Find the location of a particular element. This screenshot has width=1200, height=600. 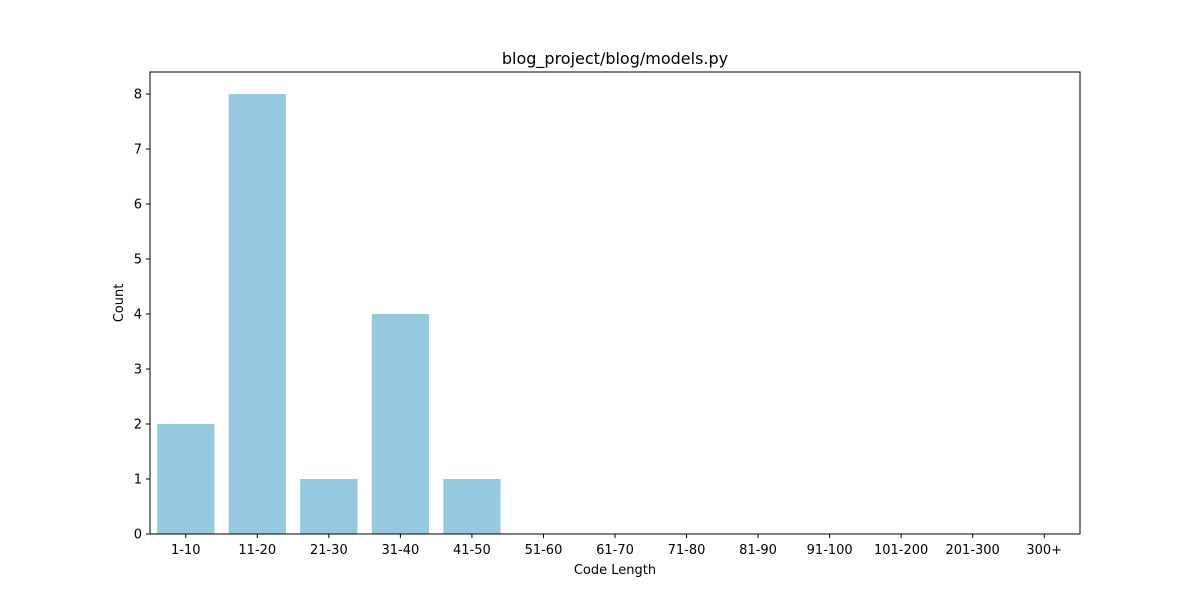

x-tick-label: 31-40 is located at coordinates (400, 550).